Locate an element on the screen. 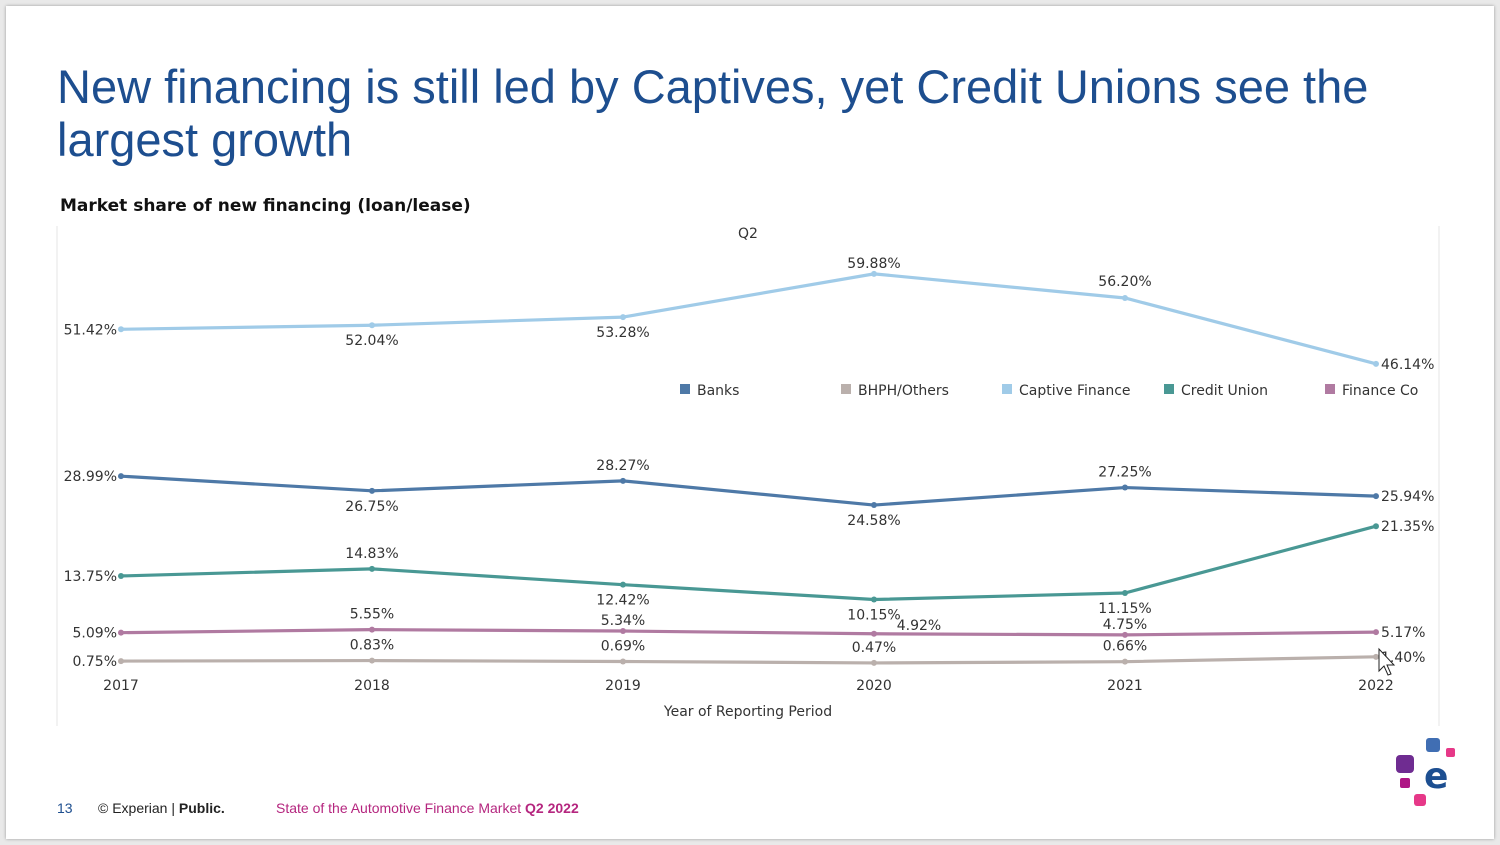  copyright: © Experian | Public. is located at coordinates (161, 808).